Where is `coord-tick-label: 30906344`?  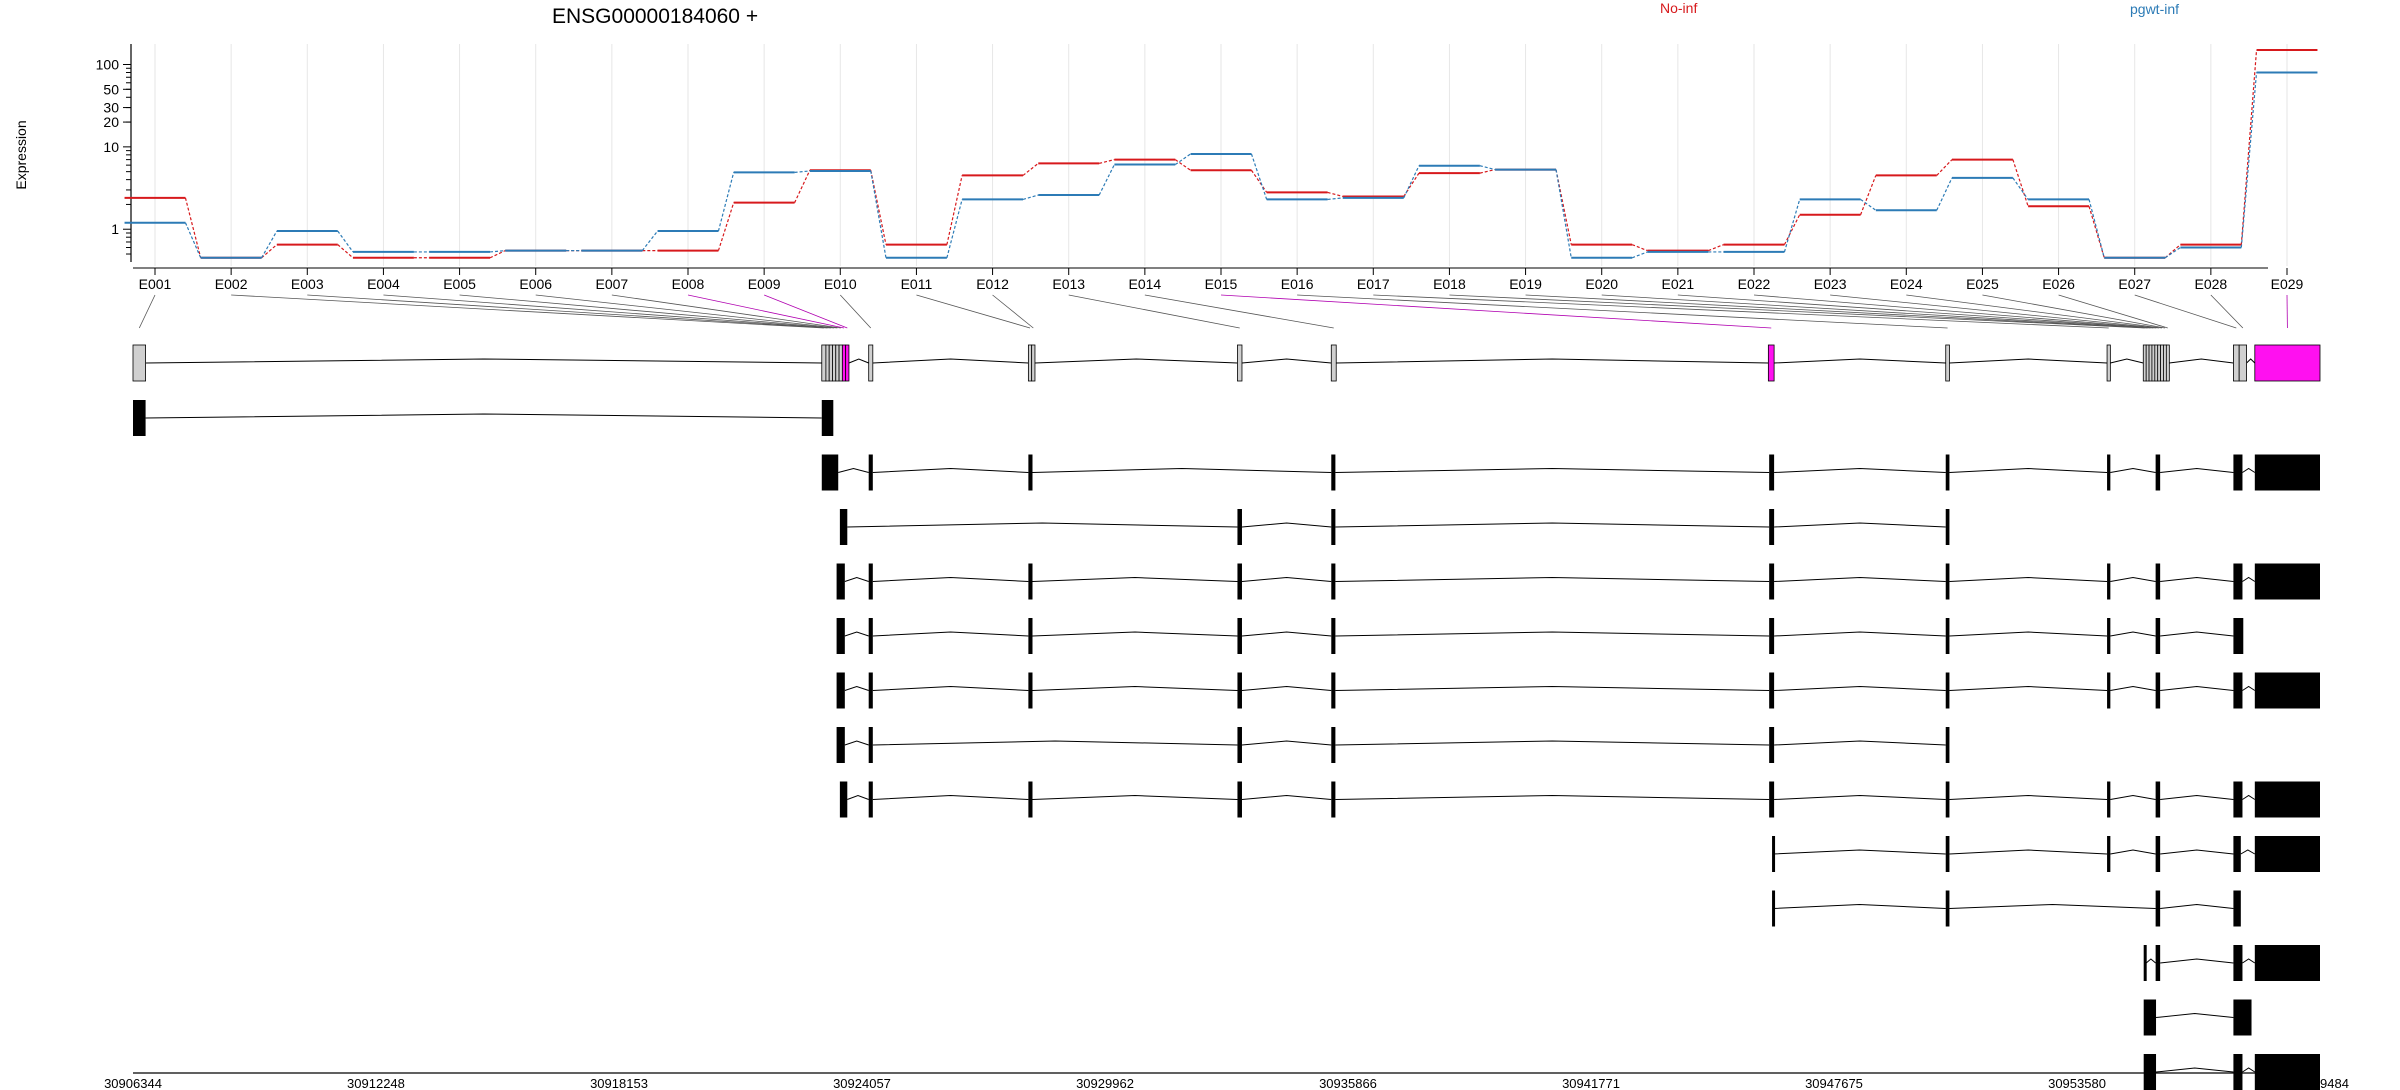
coord-tick-label: 30906344 is located at coordinates (133, 1083).